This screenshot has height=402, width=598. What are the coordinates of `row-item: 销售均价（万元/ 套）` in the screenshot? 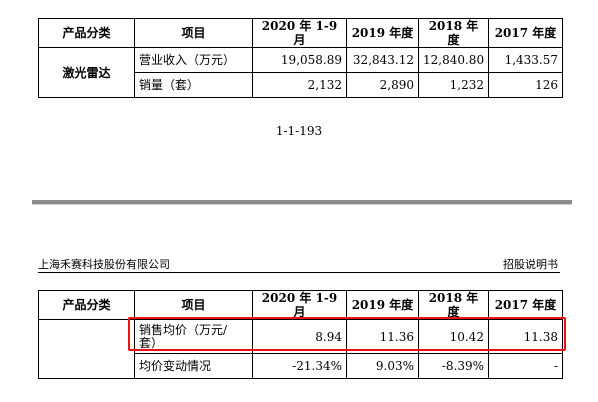 It's located at (193, 336).